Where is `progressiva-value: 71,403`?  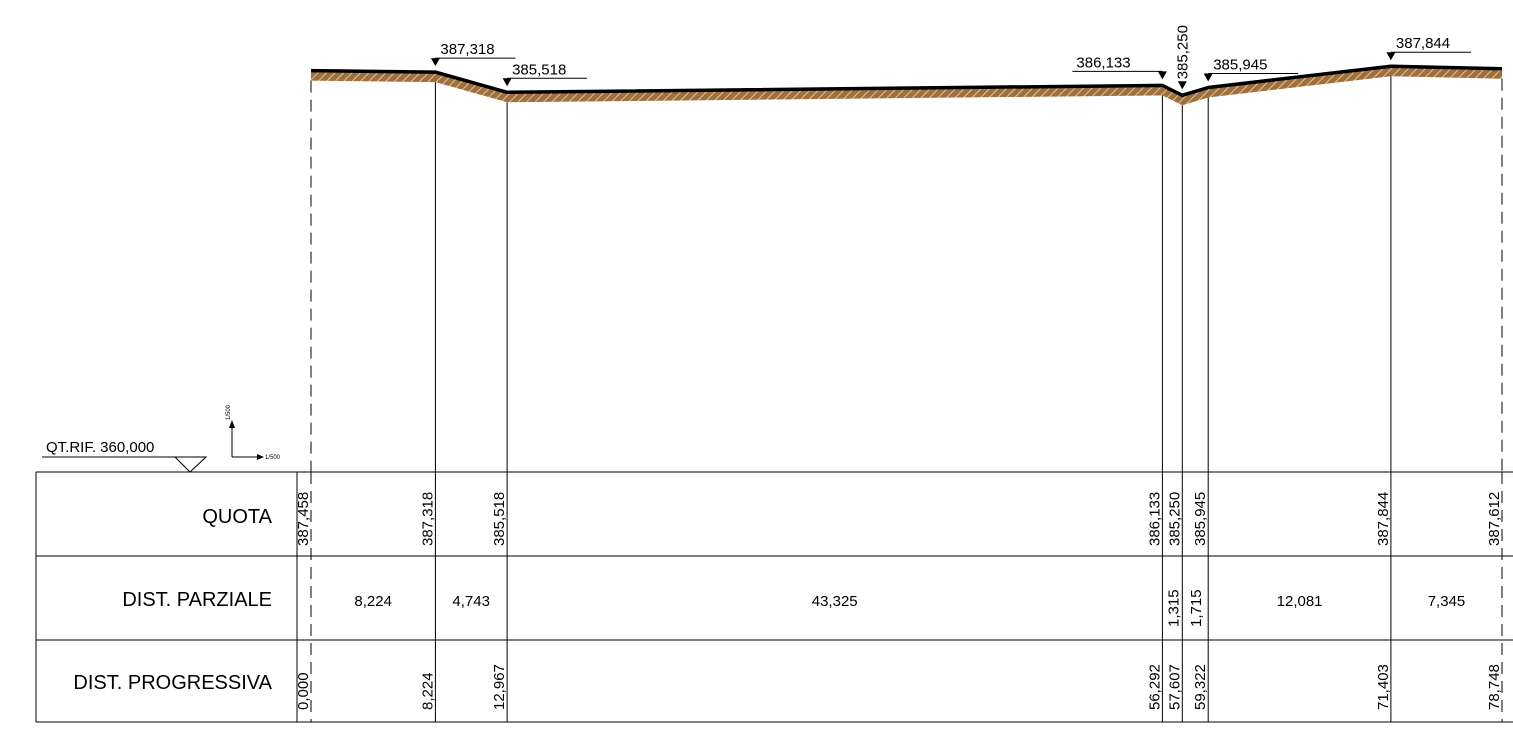 progressiva-value: 71,403 is located at coordinates (1383, 687).